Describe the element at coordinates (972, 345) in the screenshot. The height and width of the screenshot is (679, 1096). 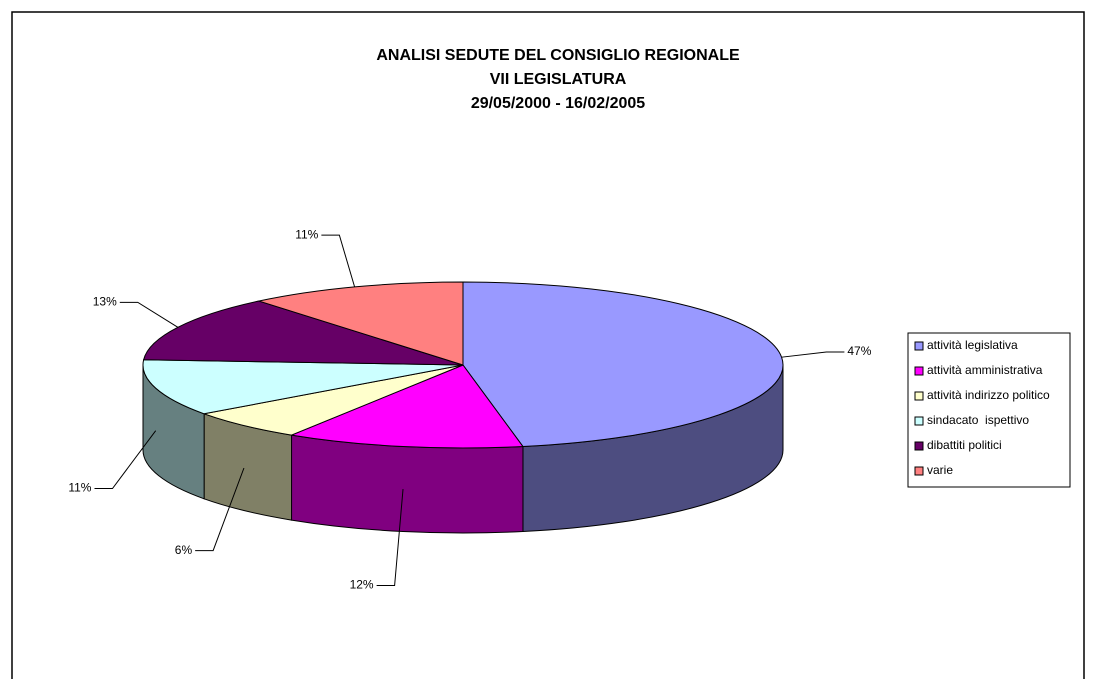
I see `legend-label: attività legislativa` at that location.